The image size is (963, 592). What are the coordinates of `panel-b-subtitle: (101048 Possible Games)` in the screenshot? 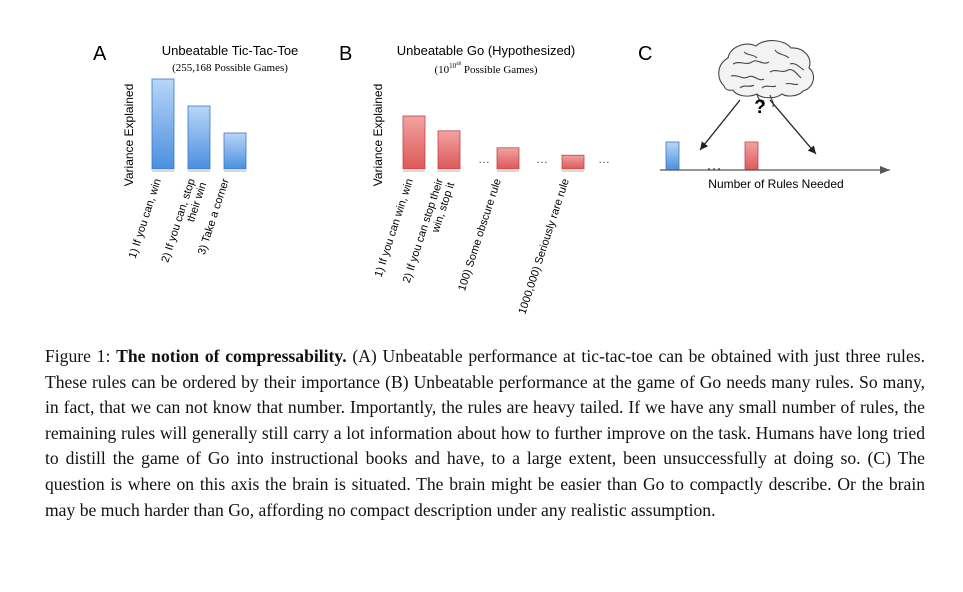 It's located at (485, 69).